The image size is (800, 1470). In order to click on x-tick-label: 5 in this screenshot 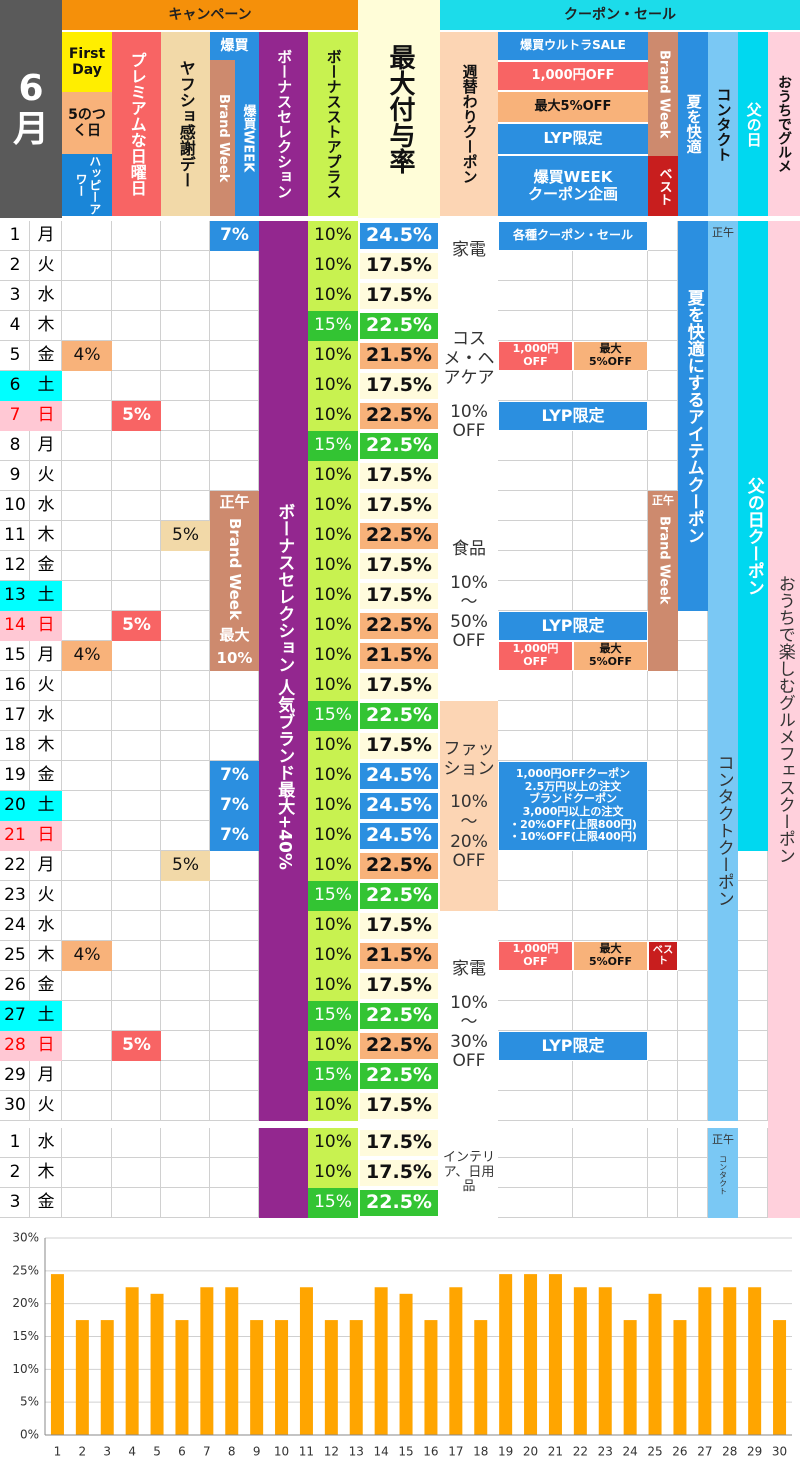, I will do `click(157, 1452)`.